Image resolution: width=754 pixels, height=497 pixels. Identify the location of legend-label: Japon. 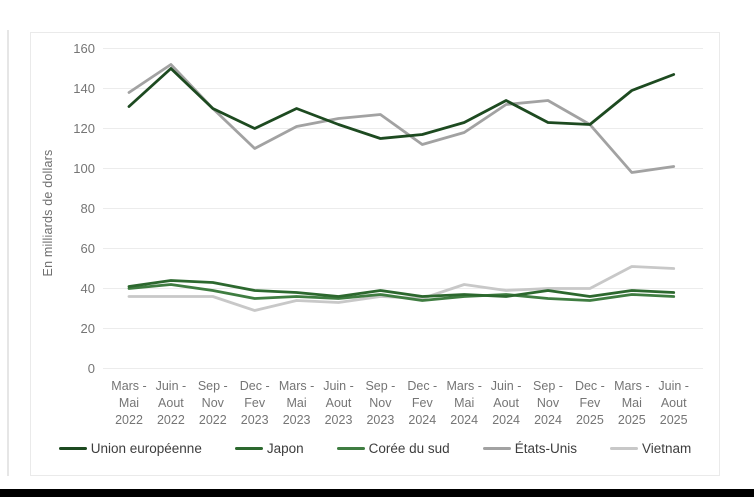
(285, 448).